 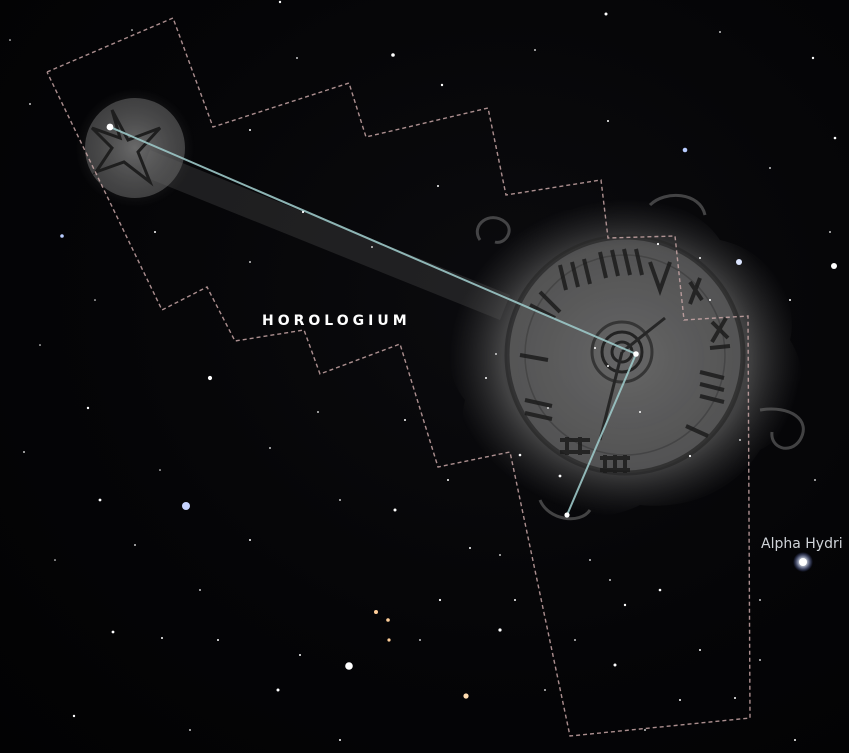 What do you see at coordinates (803, 562) in the screenshot?
I see `star-alpha-hydri` at bounding box center [803, 562].